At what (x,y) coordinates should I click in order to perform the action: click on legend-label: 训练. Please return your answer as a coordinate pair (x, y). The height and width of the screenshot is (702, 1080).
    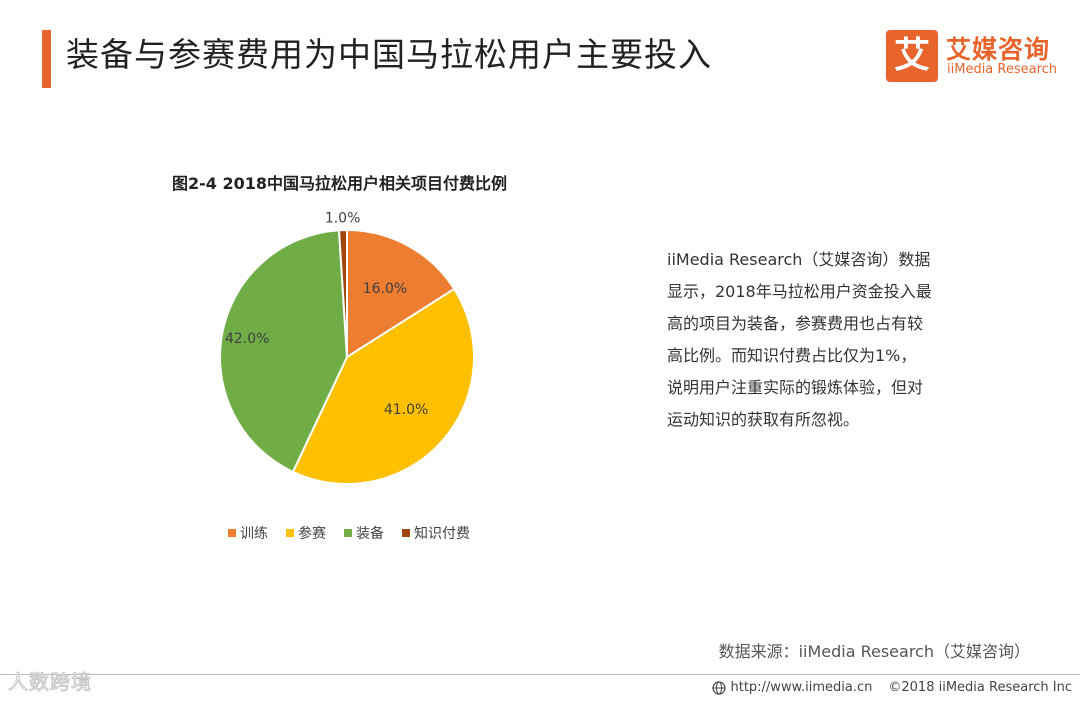
    Looking at the image, I should click on (254, 534).